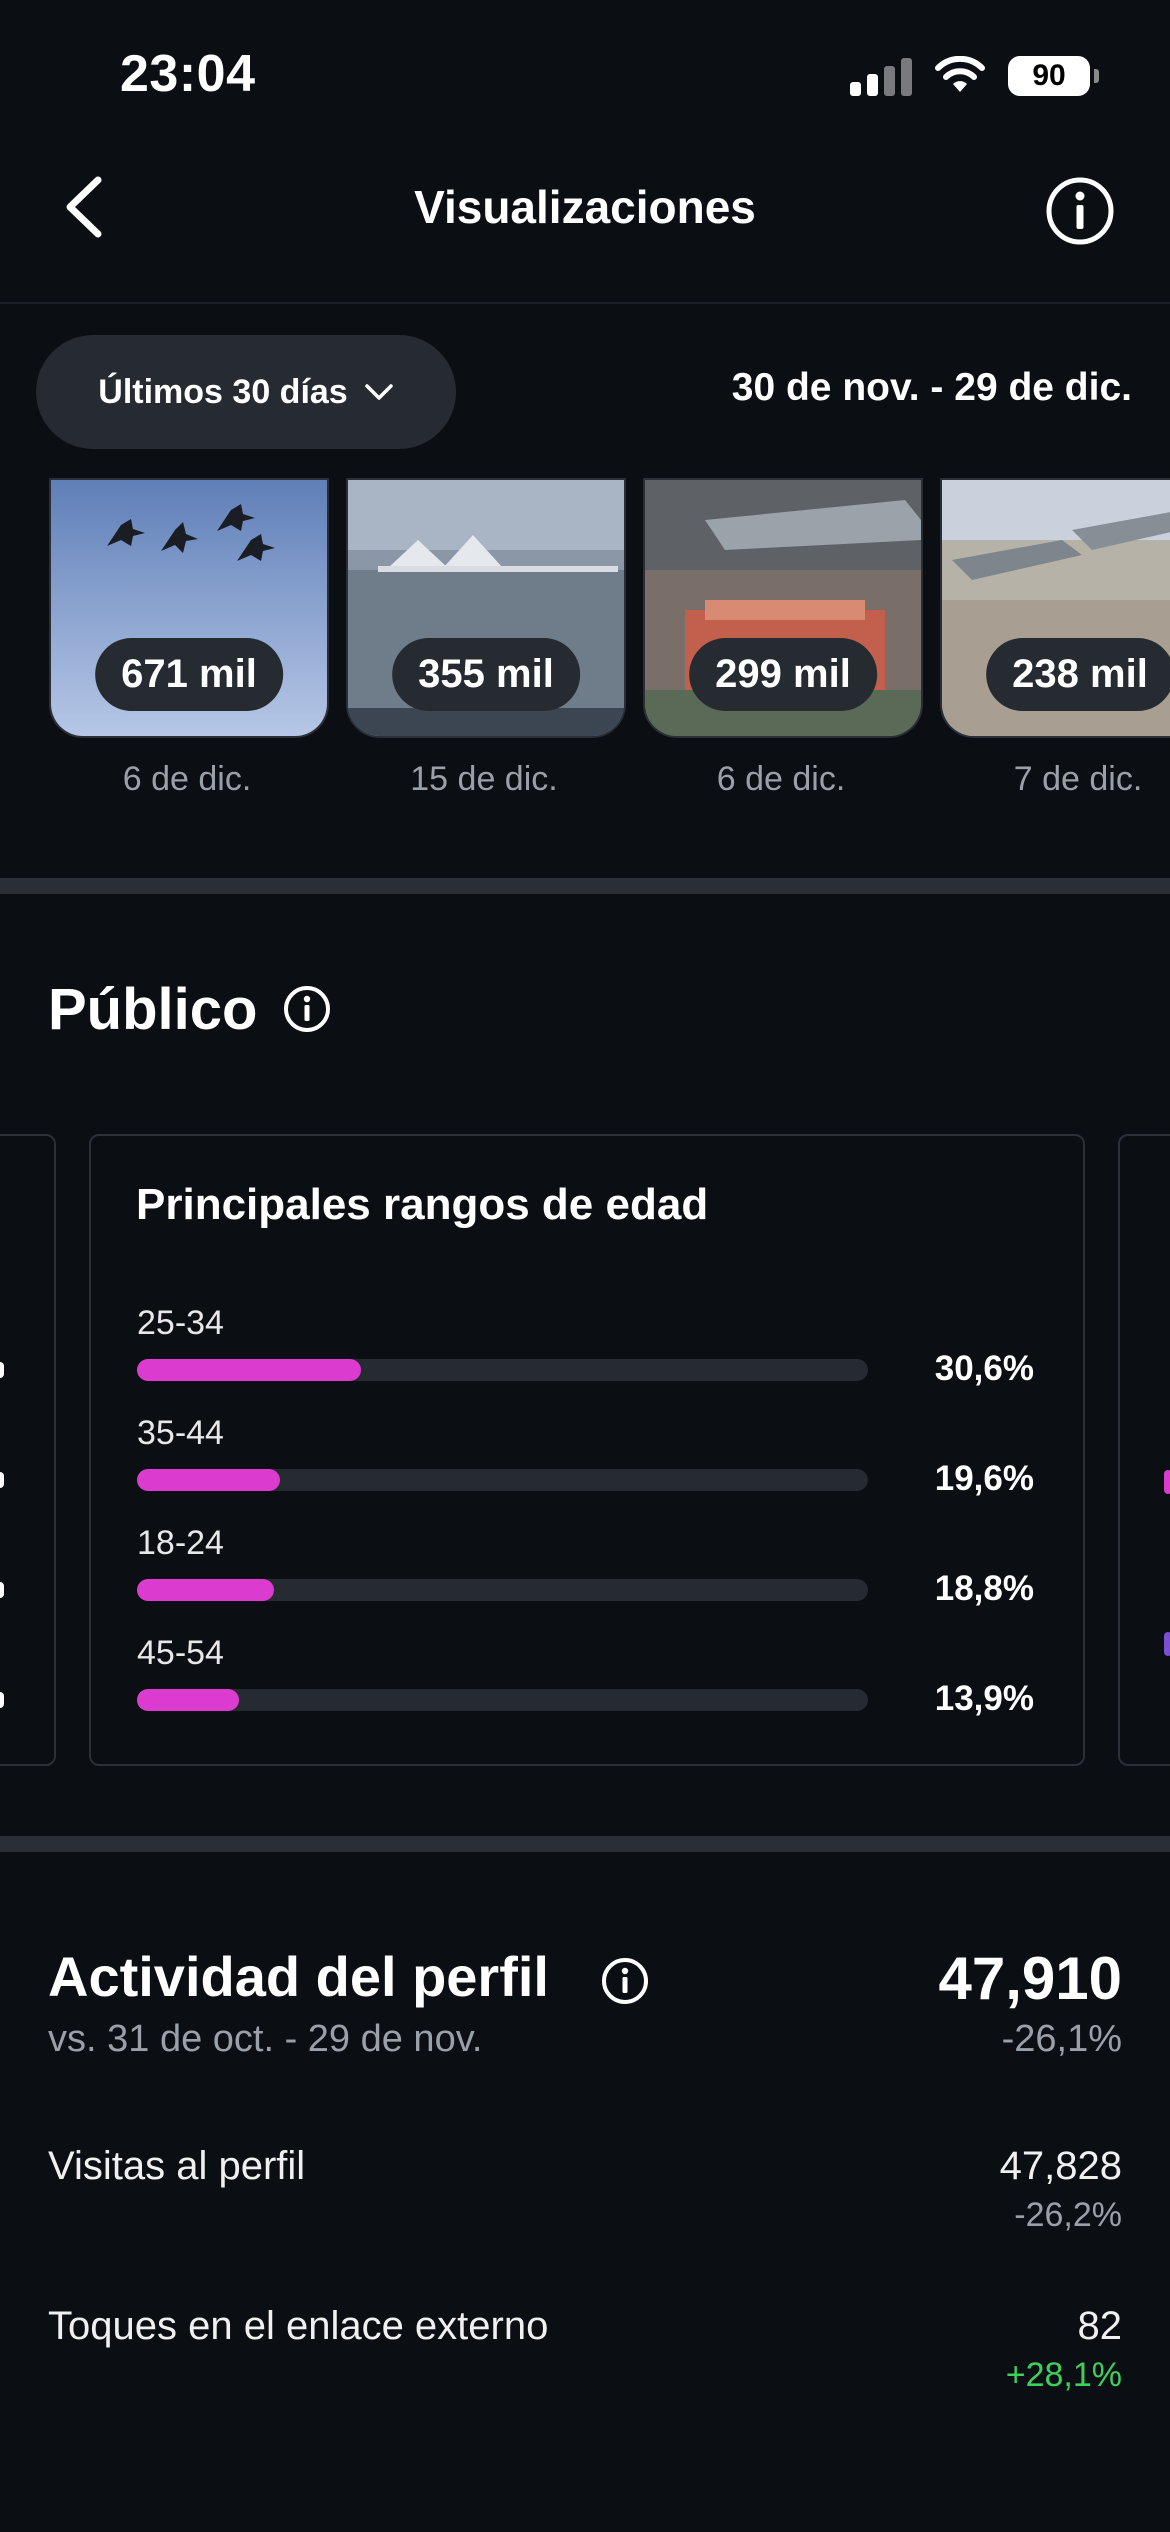 This screenshot has width=1170, height=2532. Describe the element at coordinates (881, 76) in the screenshot. I see `cellular-signal-icon` at that location.